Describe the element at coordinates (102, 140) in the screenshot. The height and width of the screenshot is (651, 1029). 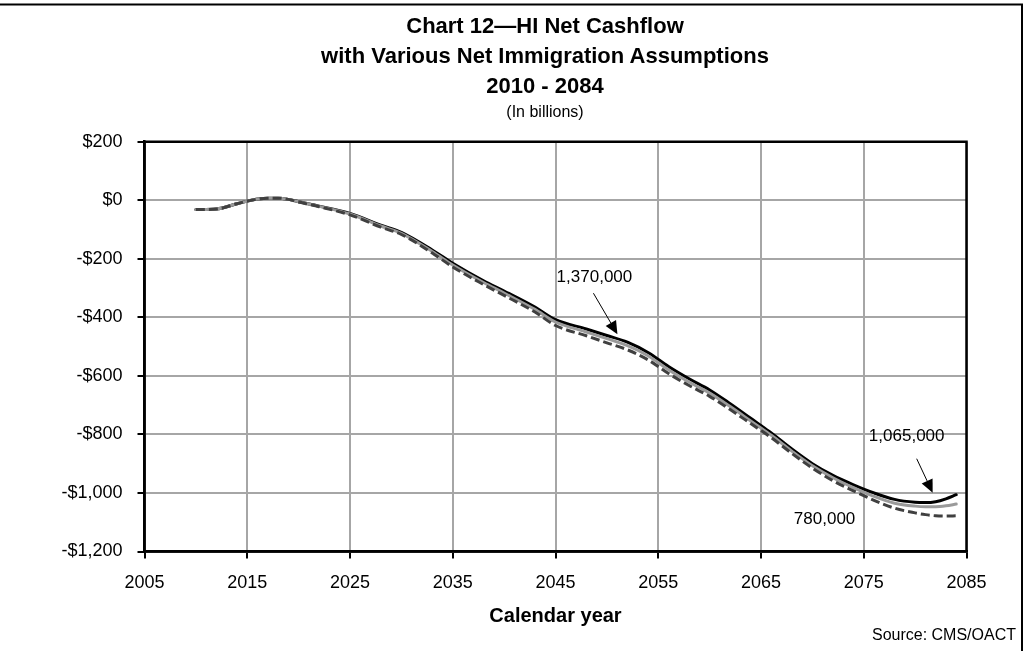
I see `y-tick-label: $200` at that location.